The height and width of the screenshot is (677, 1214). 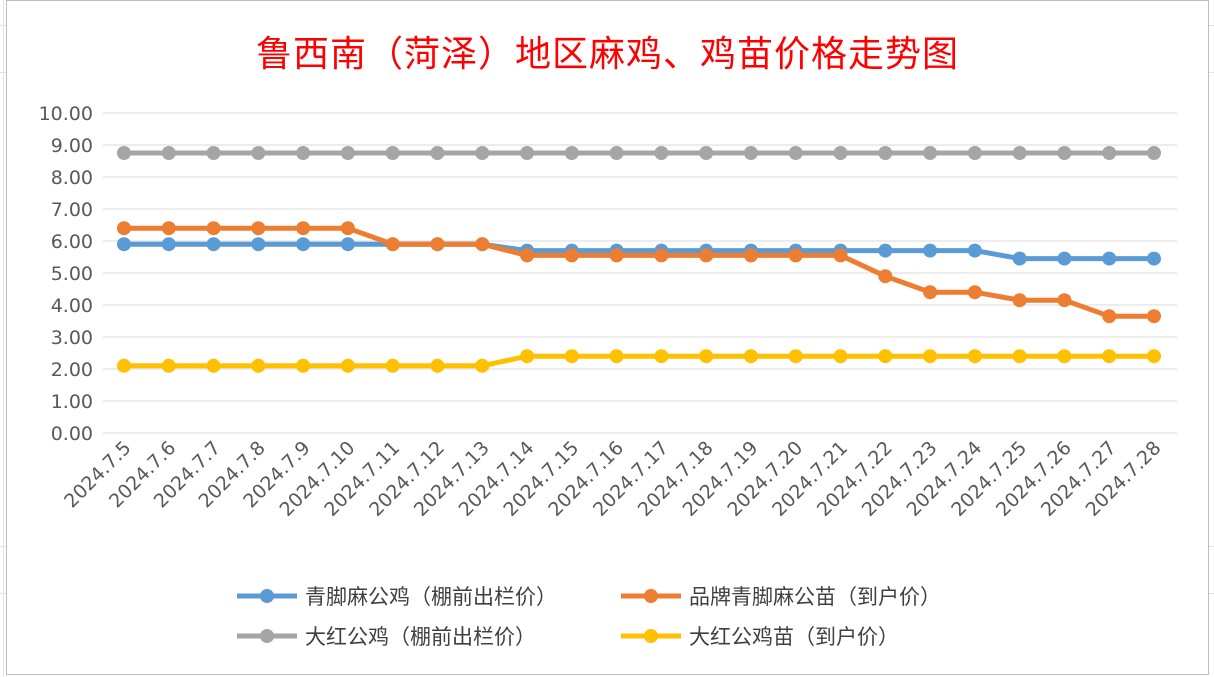 What do you see at coordinates (607, 54) in the screenshot?
I see `chart-title: 鲁西南（菏泽）地区麻鸡、鸡苗价格走势图` at bounding box center [607, 54].